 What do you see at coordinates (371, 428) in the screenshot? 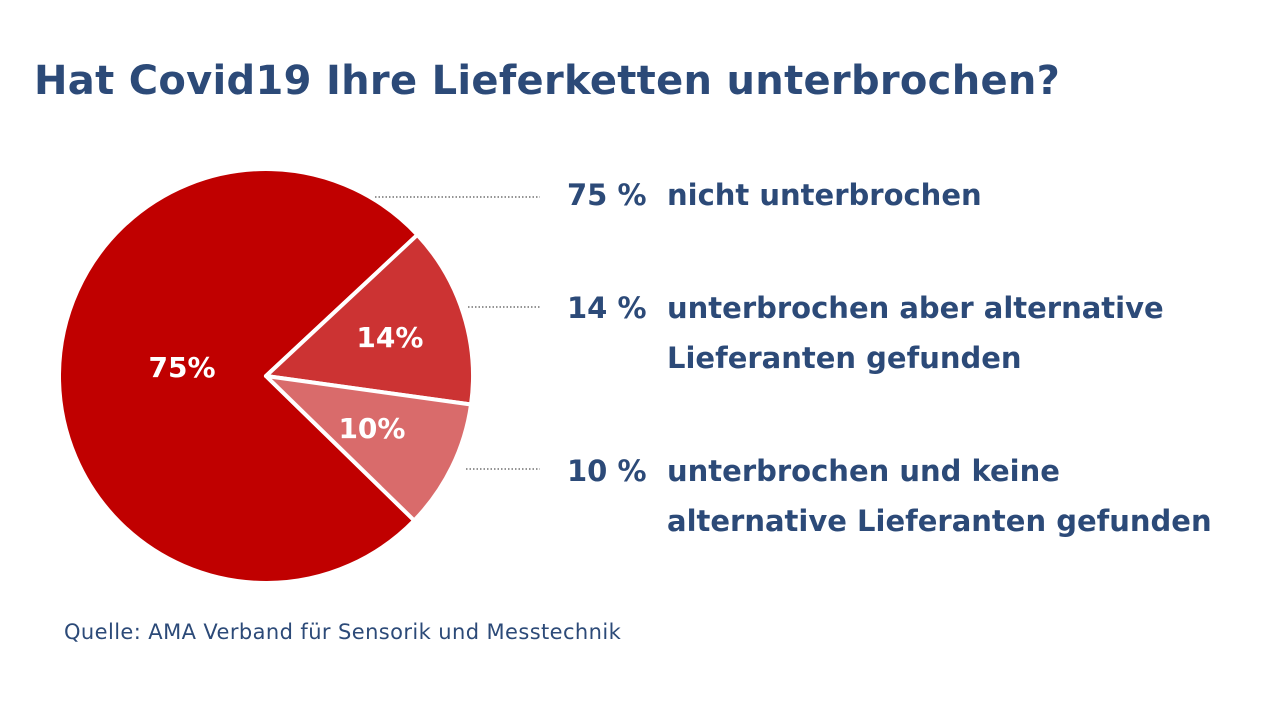
I see `slice-label-2: 10%` at bounding box center [371, 428].